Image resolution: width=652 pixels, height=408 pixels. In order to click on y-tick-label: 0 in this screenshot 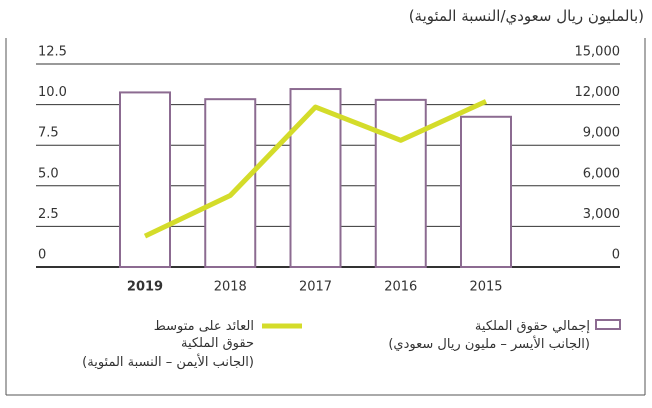, I will do `click(42, 255)`.